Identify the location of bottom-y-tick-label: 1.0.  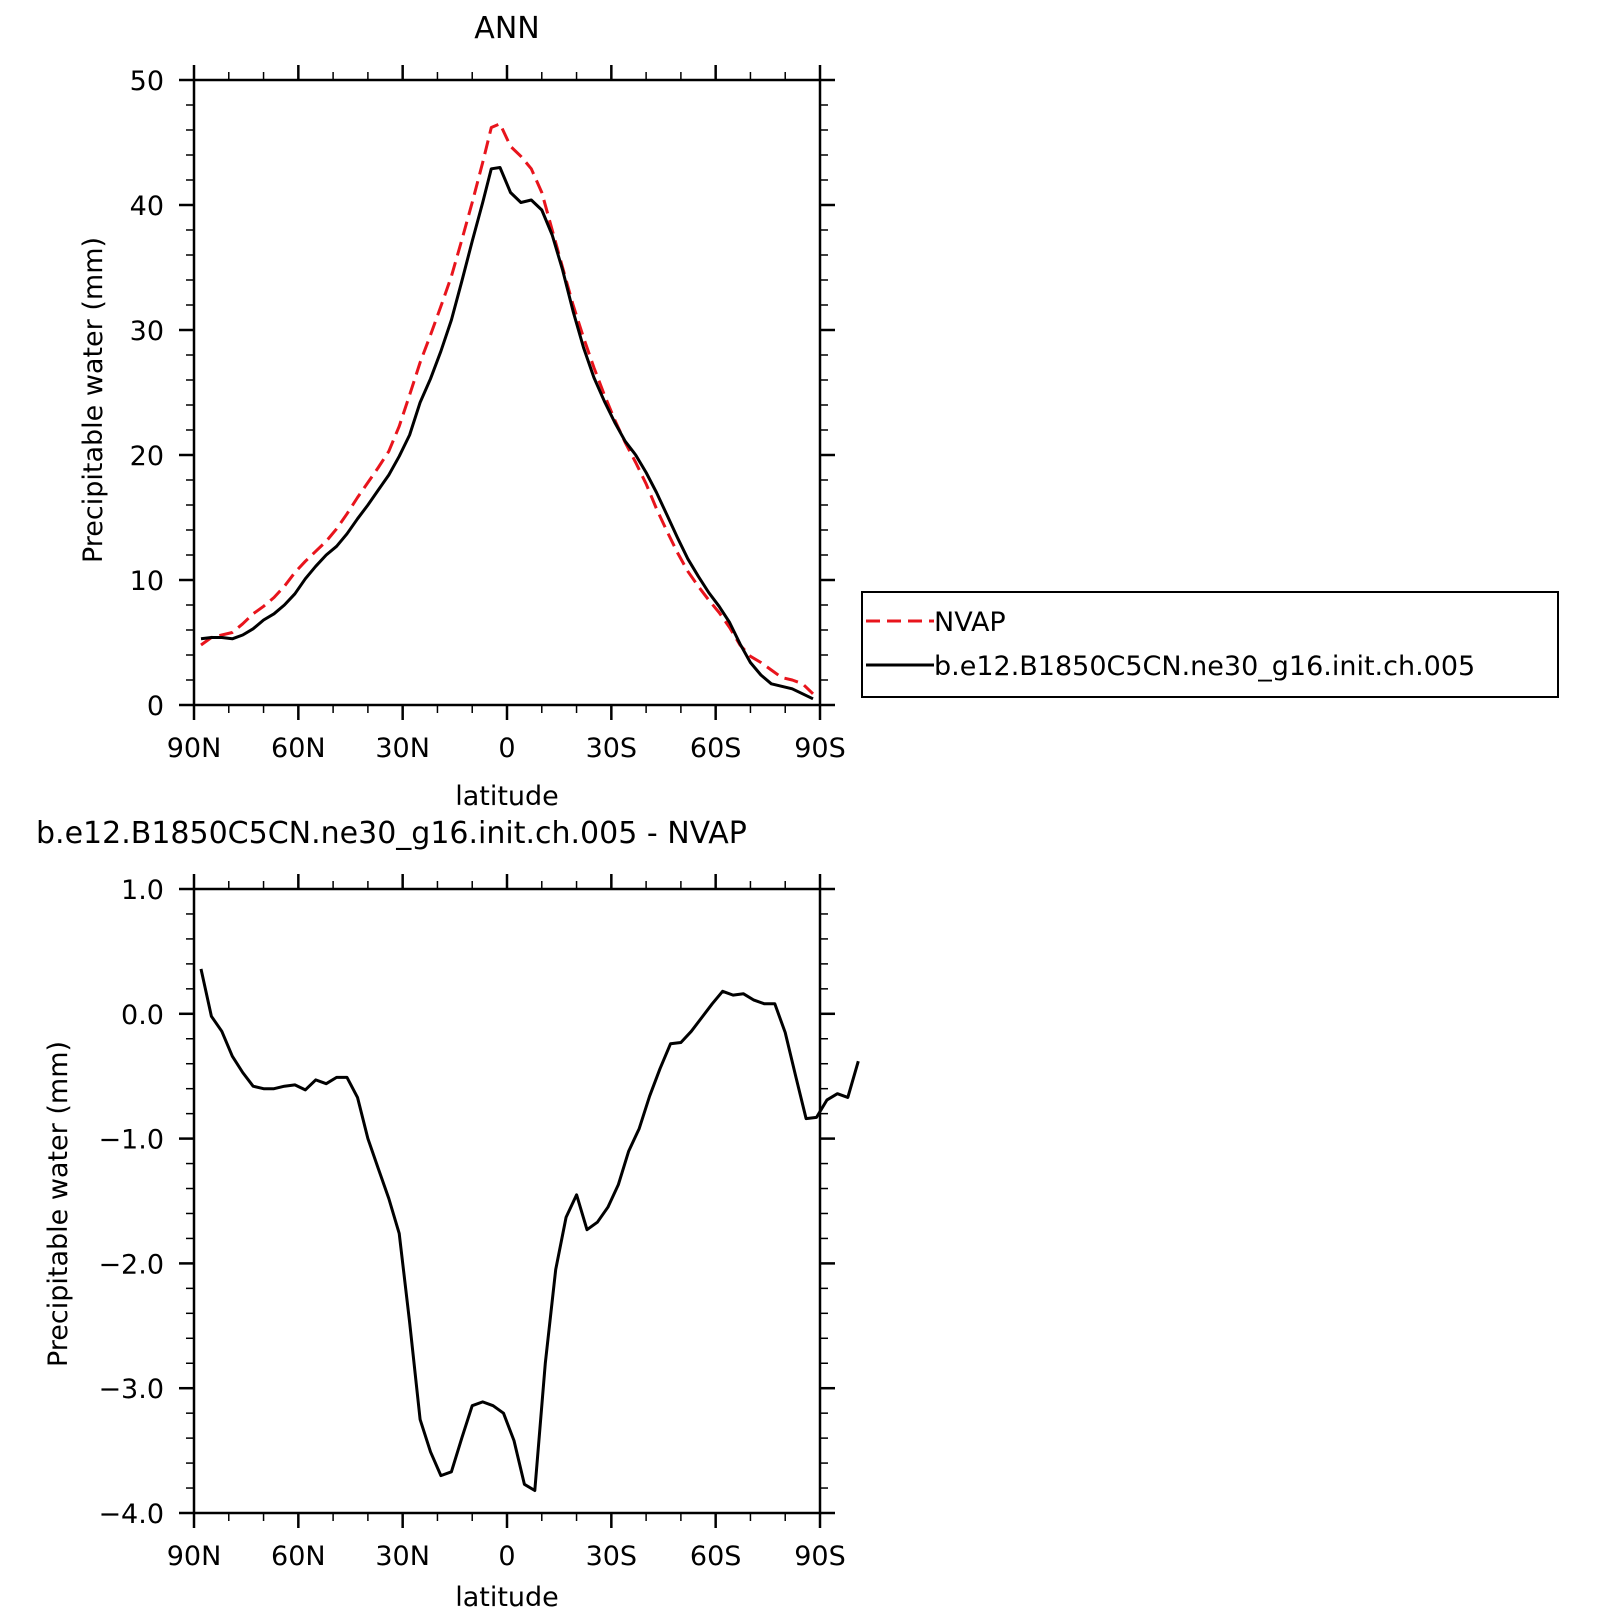
(142, 890).